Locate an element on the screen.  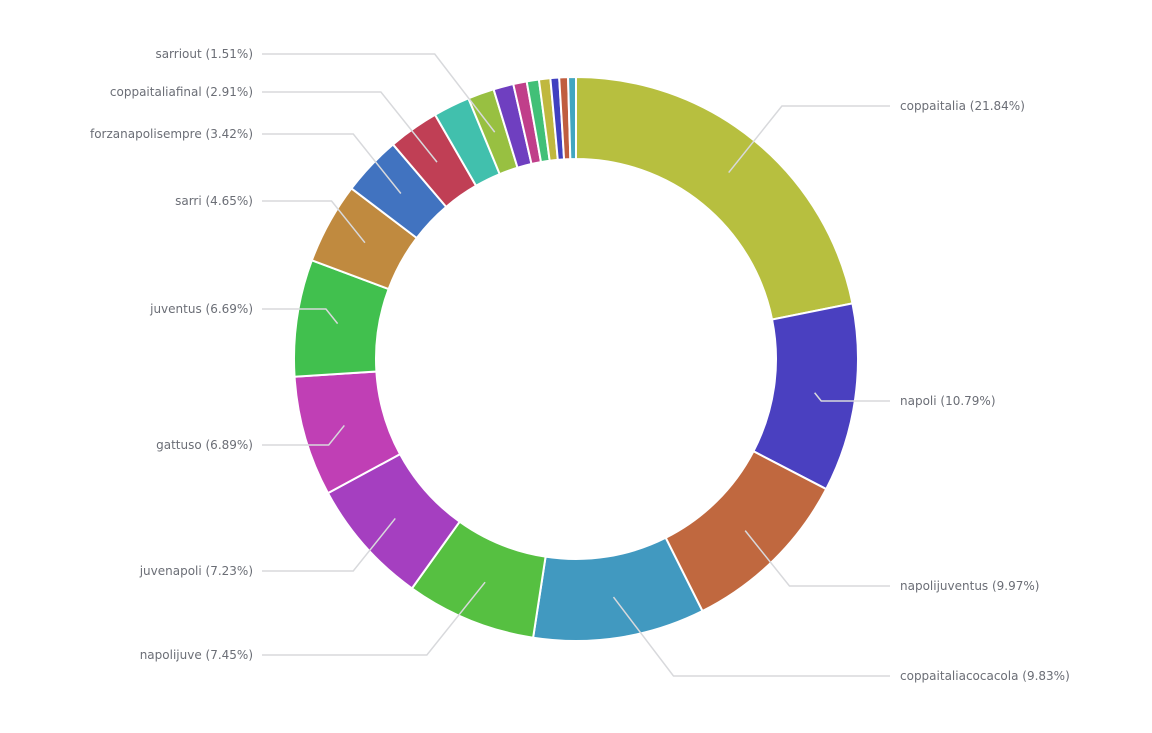
slice-label: coppaitaliacocacola (9.83%) is located at coordinates (985, 676).